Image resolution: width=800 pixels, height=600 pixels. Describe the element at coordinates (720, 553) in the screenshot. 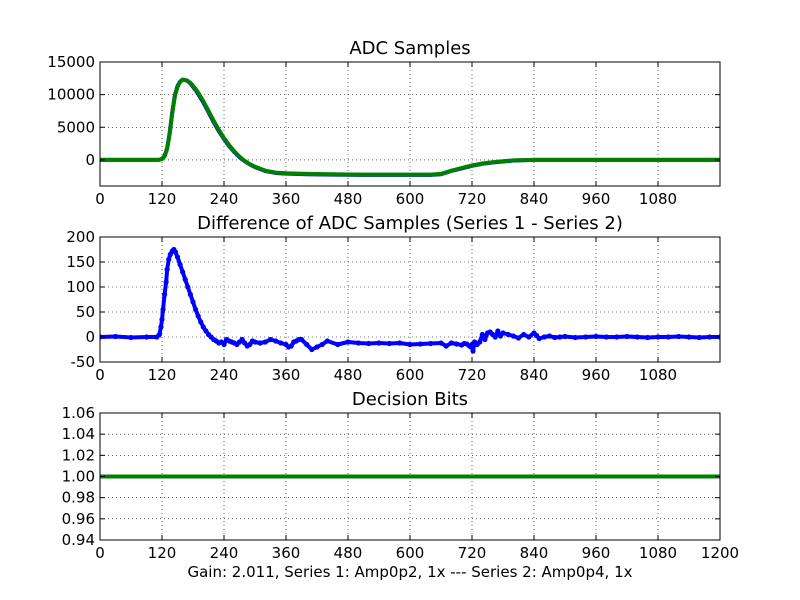

I see `x-tick-label: 1200` at that location.